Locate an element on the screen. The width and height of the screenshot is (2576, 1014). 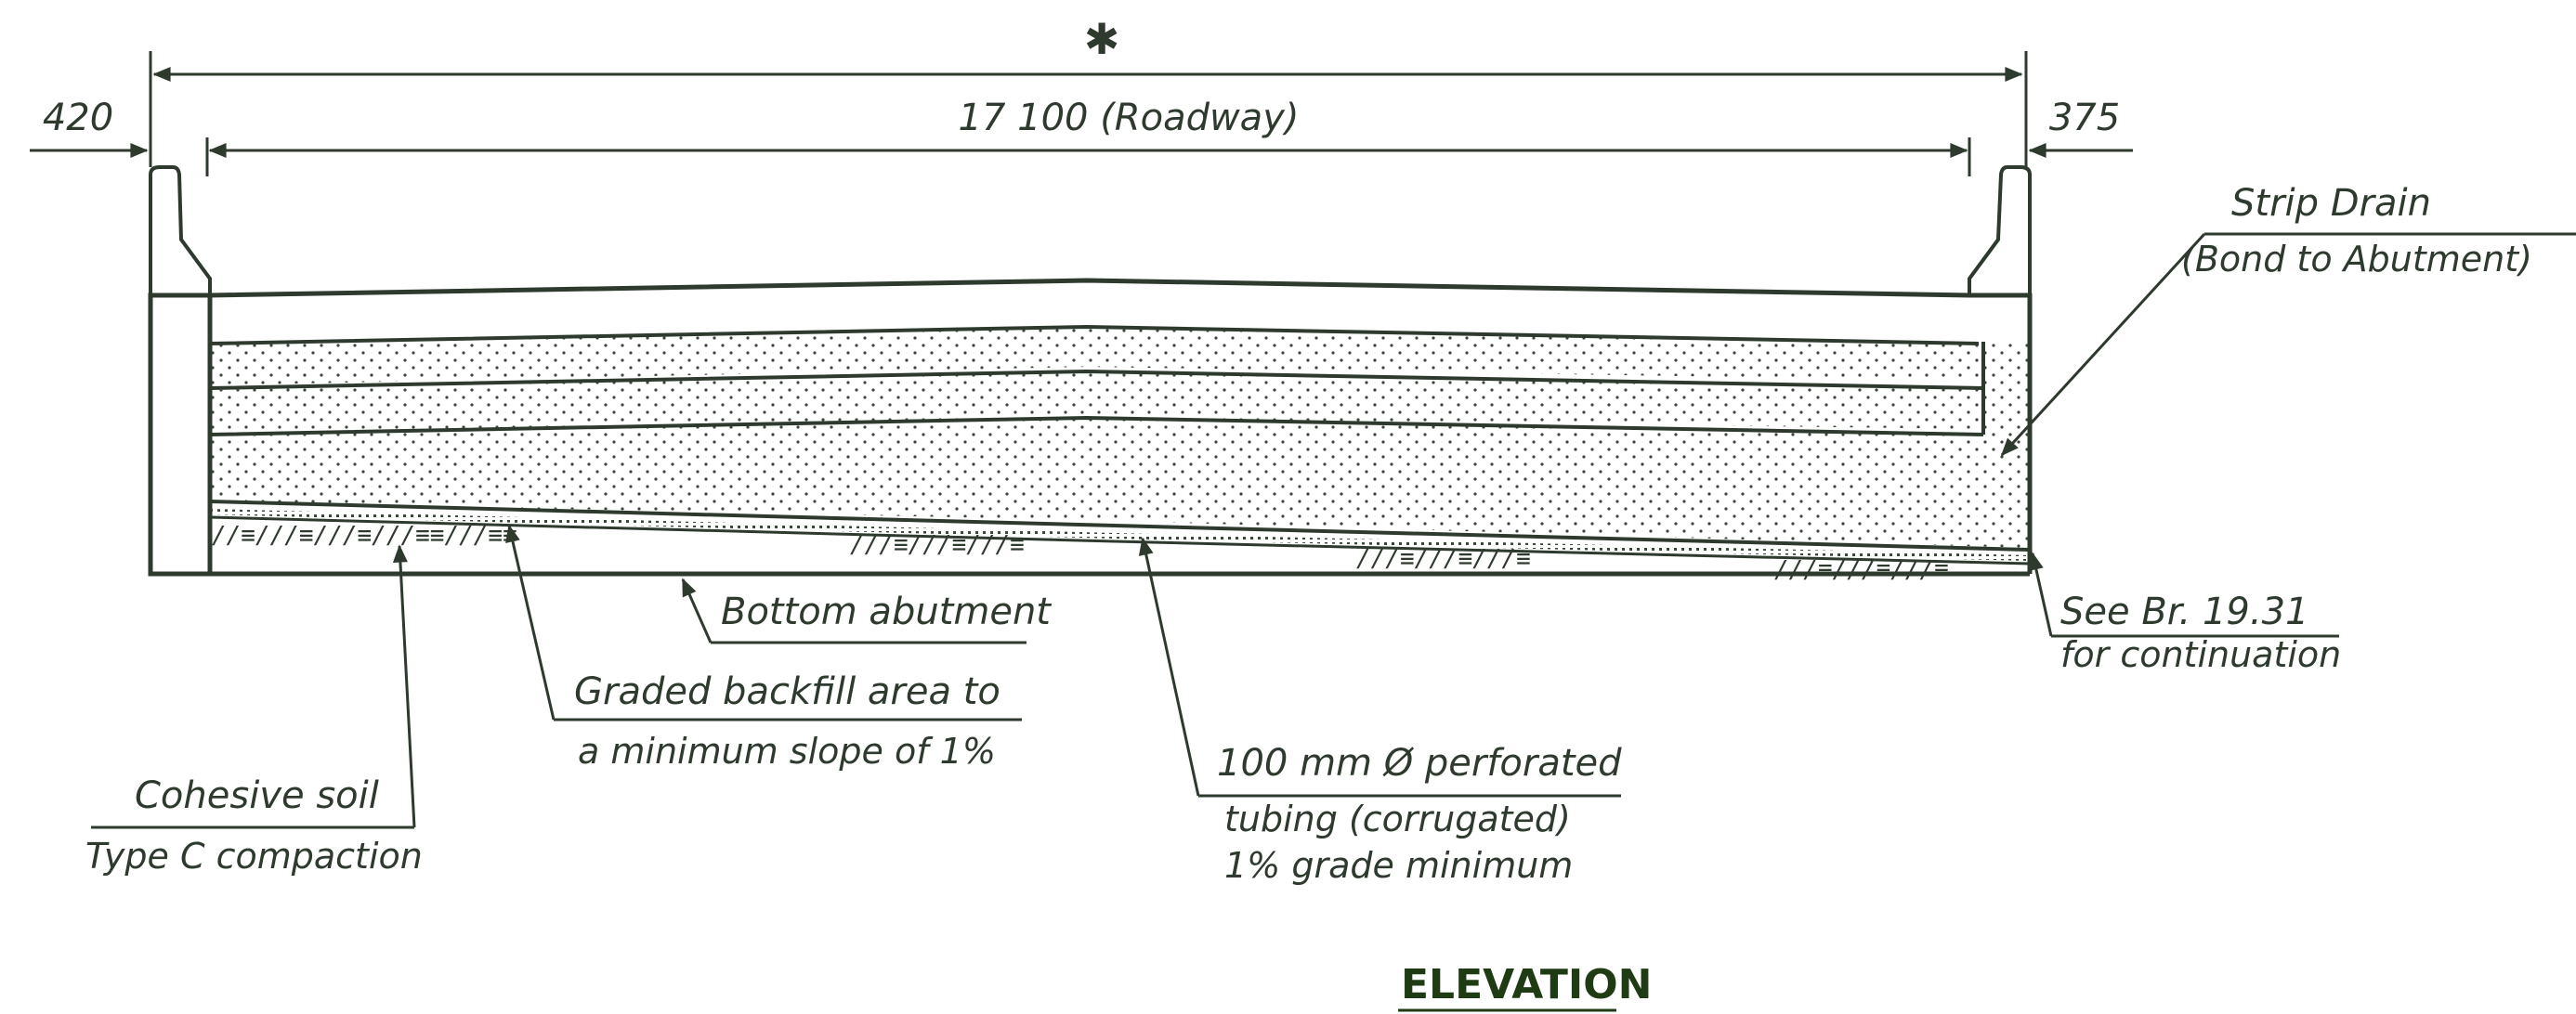
graded-backfill-line is located at coordinates (1120, 526).